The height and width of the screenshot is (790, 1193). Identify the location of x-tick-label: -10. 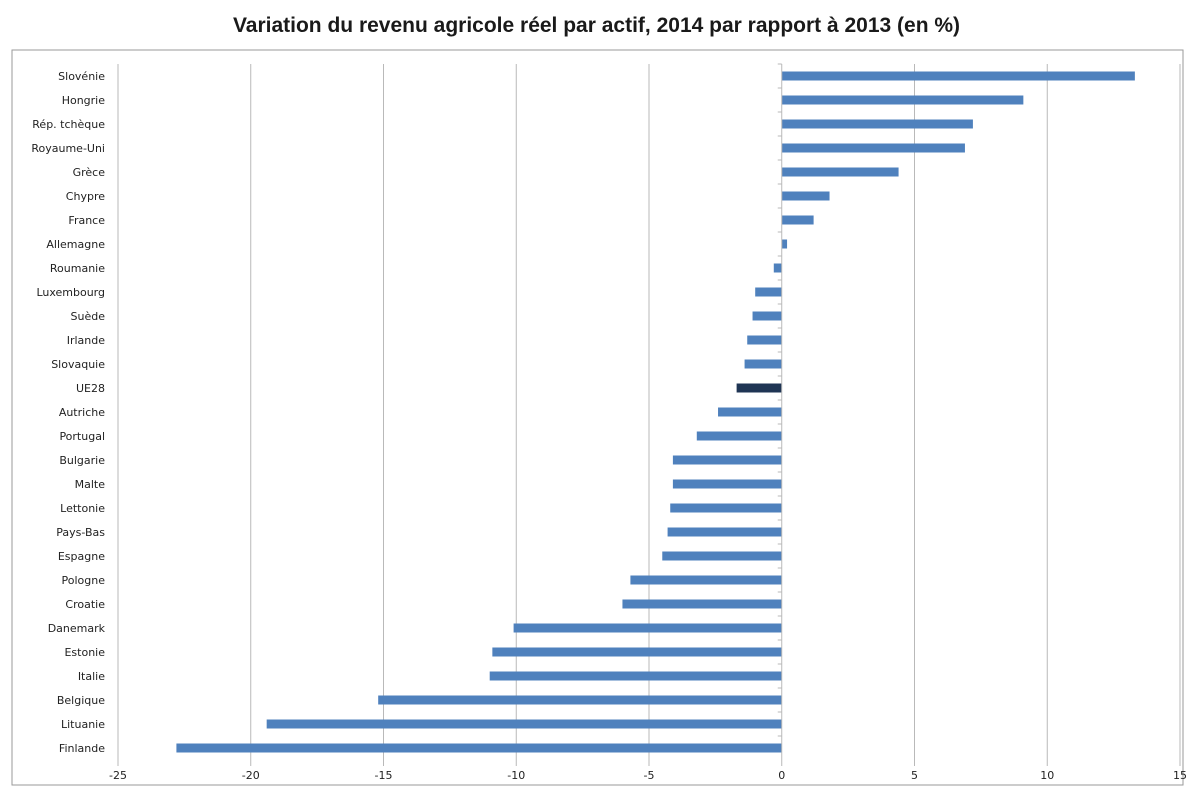
(516, 775).